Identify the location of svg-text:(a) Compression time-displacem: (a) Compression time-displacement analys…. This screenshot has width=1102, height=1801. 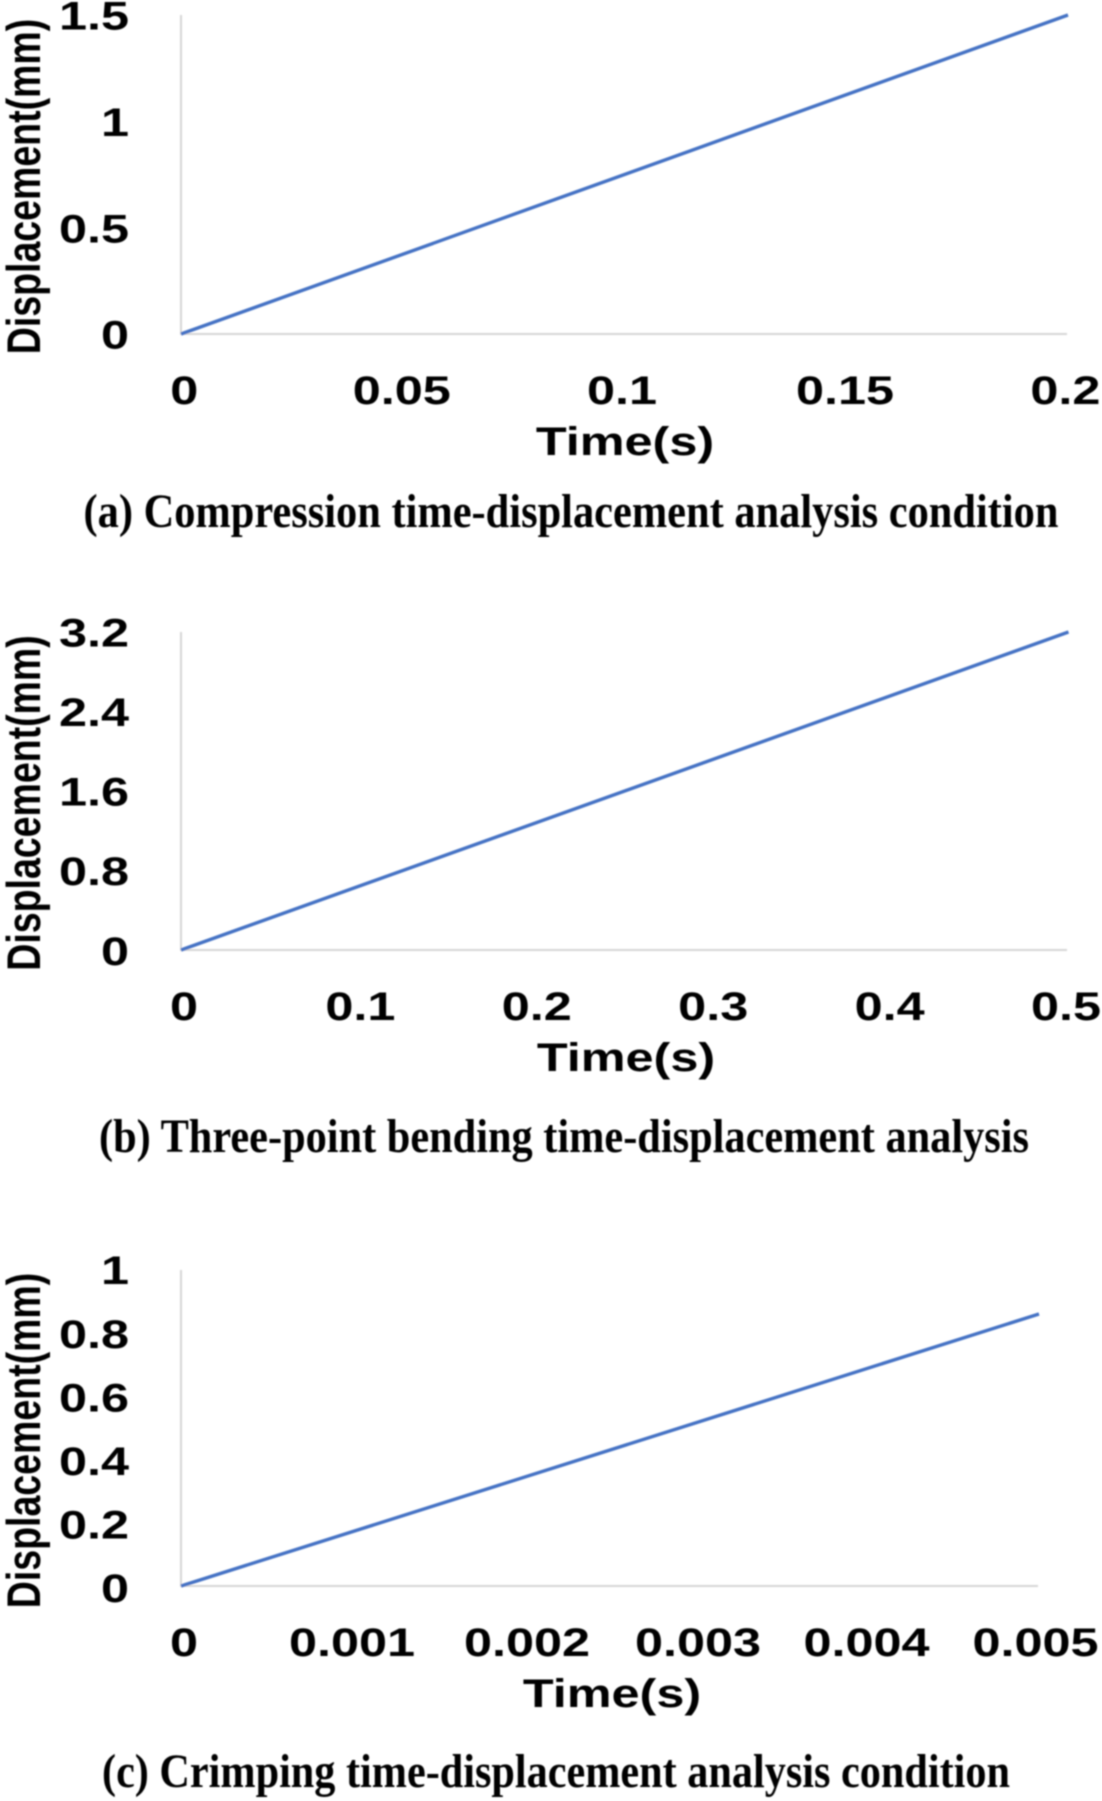
(571, 511).